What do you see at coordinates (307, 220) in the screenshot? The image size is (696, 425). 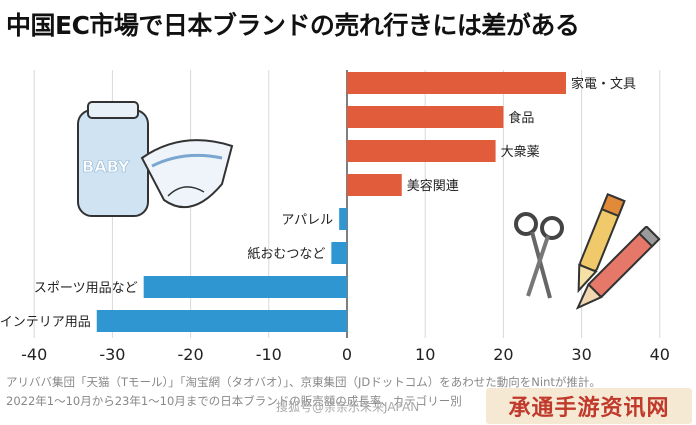 I see `category-label: アパレル` at bounding box center [307, 220].